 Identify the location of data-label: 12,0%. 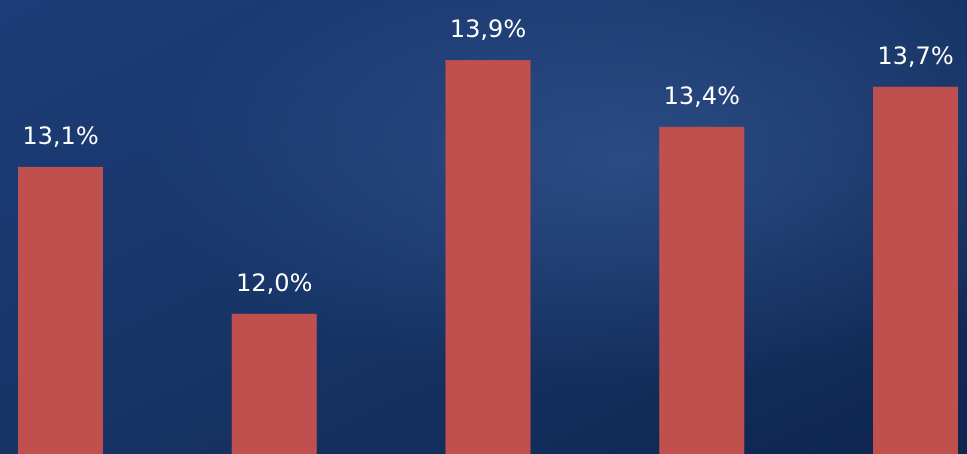
(274, 283).